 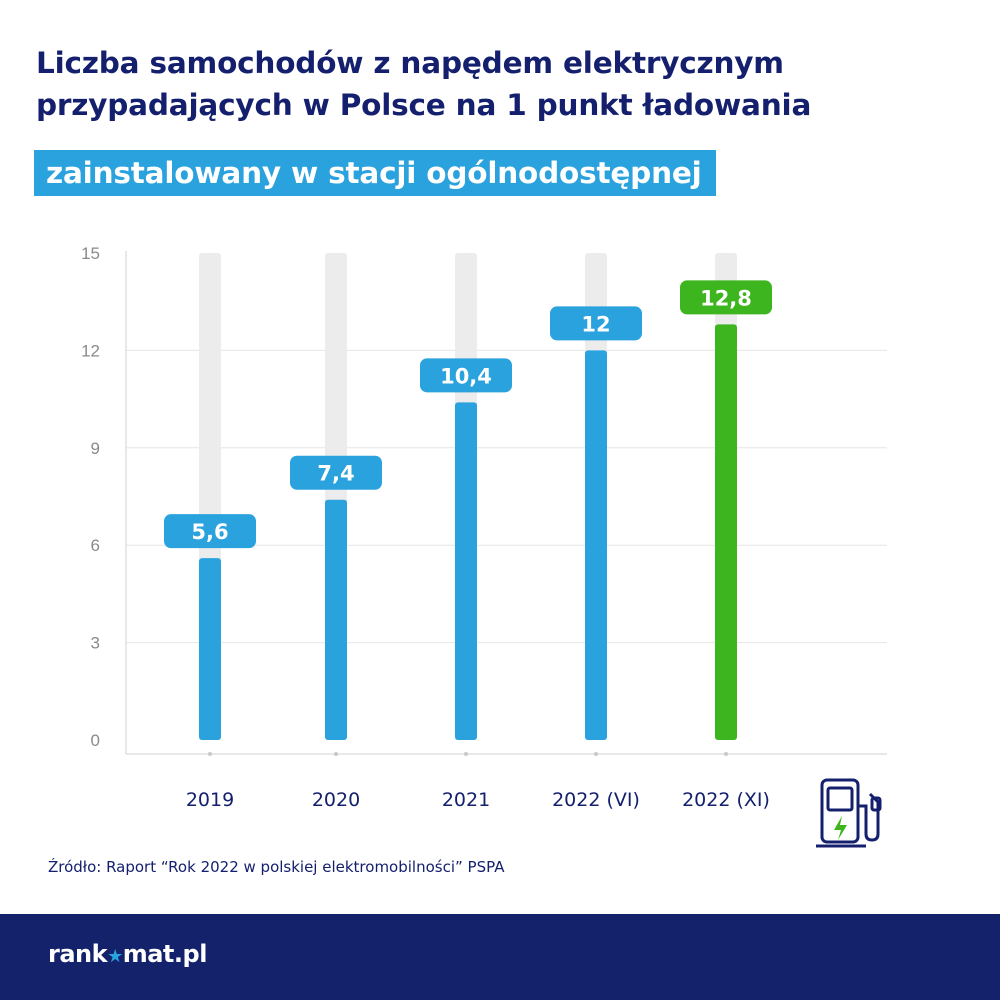 I want to click on value-label: 7,4, so click(x=335, y=474).